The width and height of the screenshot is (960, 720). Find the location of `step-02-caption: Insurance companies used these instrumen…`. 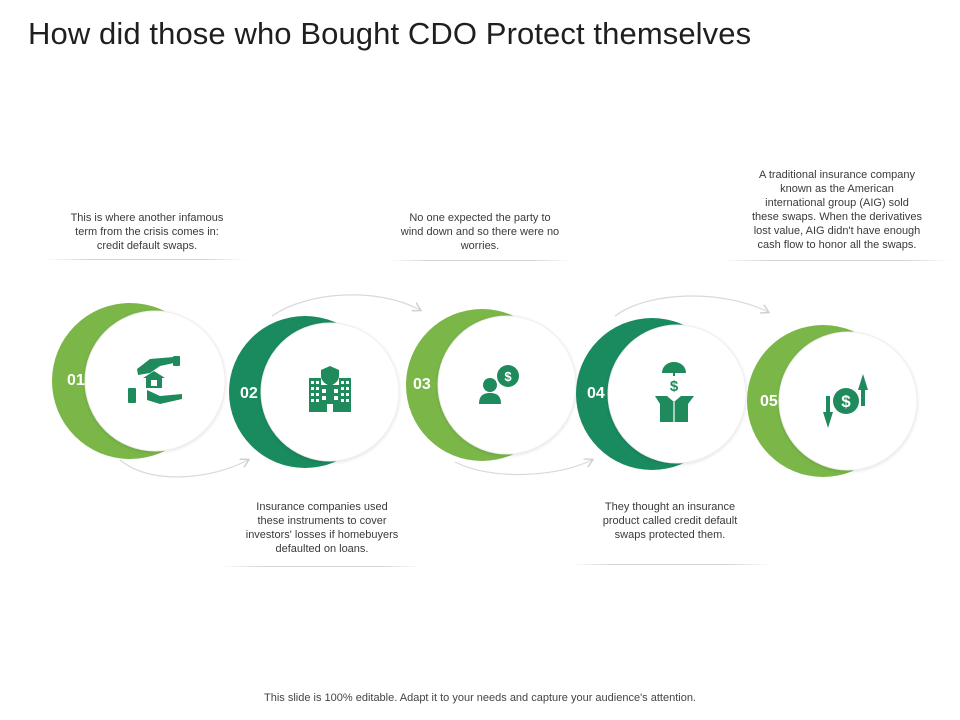

step-02-caption: Insurance companies used these instrumen… is located at coordinates (322, 534).